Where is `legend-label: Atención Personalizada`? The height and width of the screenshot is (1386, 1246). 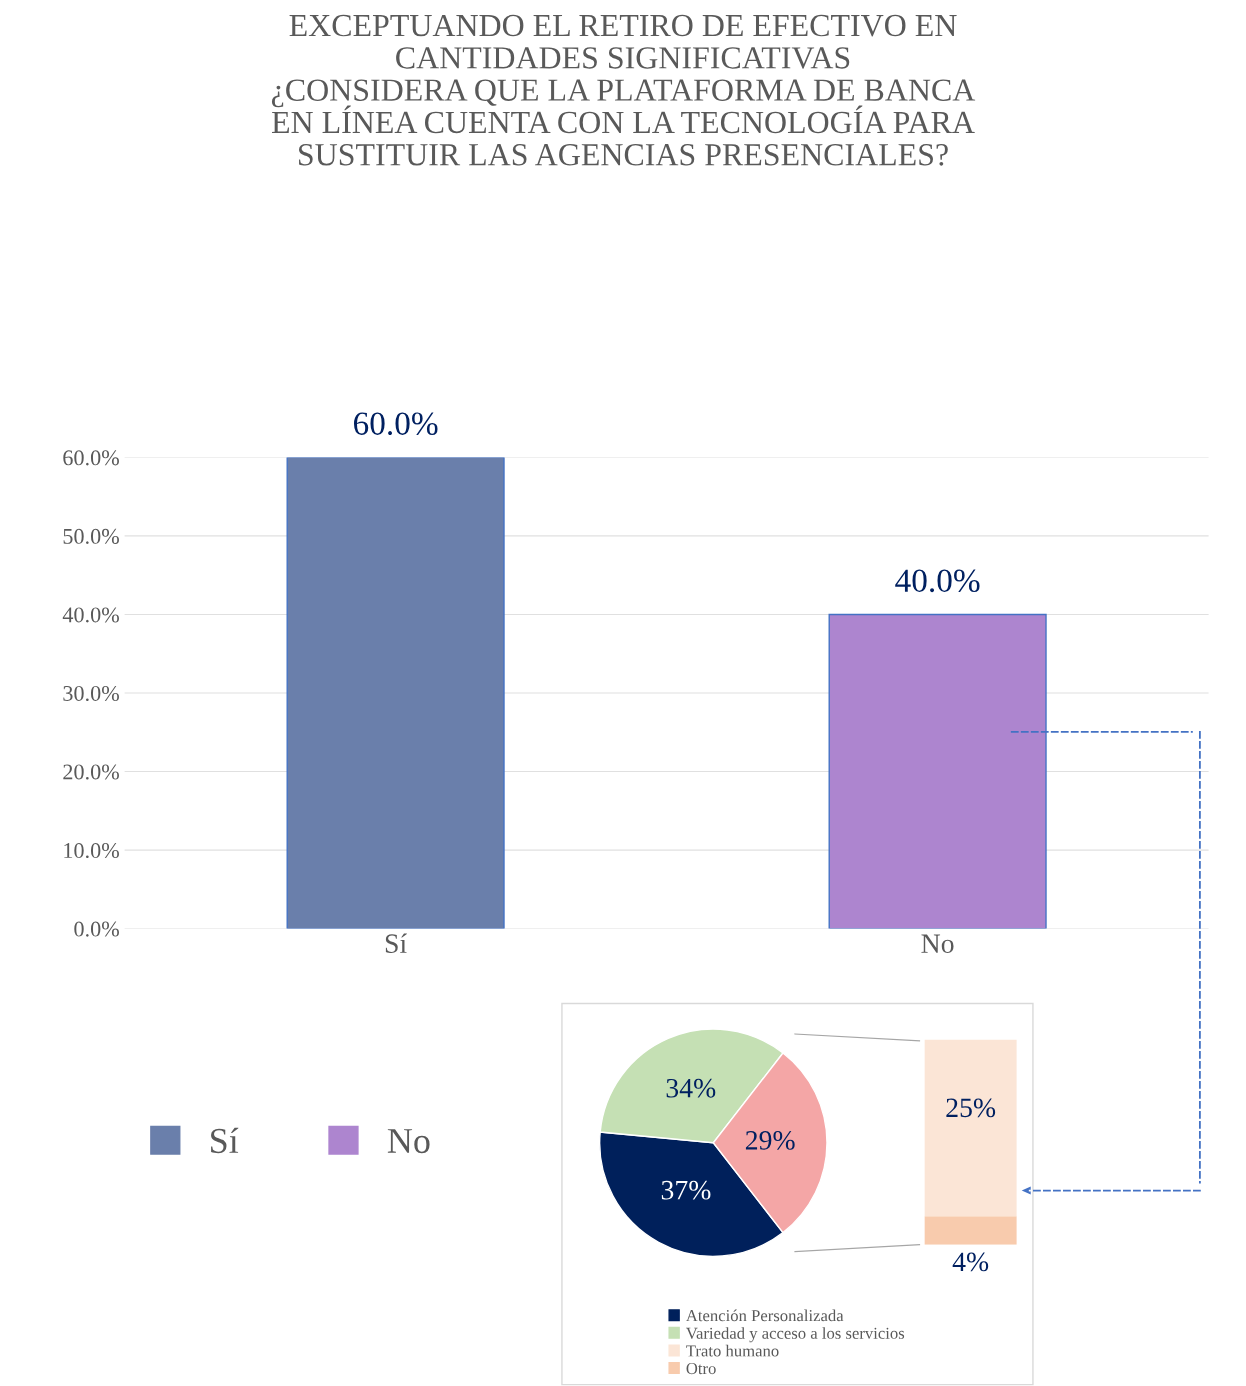 legend-label: Atención Personalizada is located at coordinates (764, 1315).